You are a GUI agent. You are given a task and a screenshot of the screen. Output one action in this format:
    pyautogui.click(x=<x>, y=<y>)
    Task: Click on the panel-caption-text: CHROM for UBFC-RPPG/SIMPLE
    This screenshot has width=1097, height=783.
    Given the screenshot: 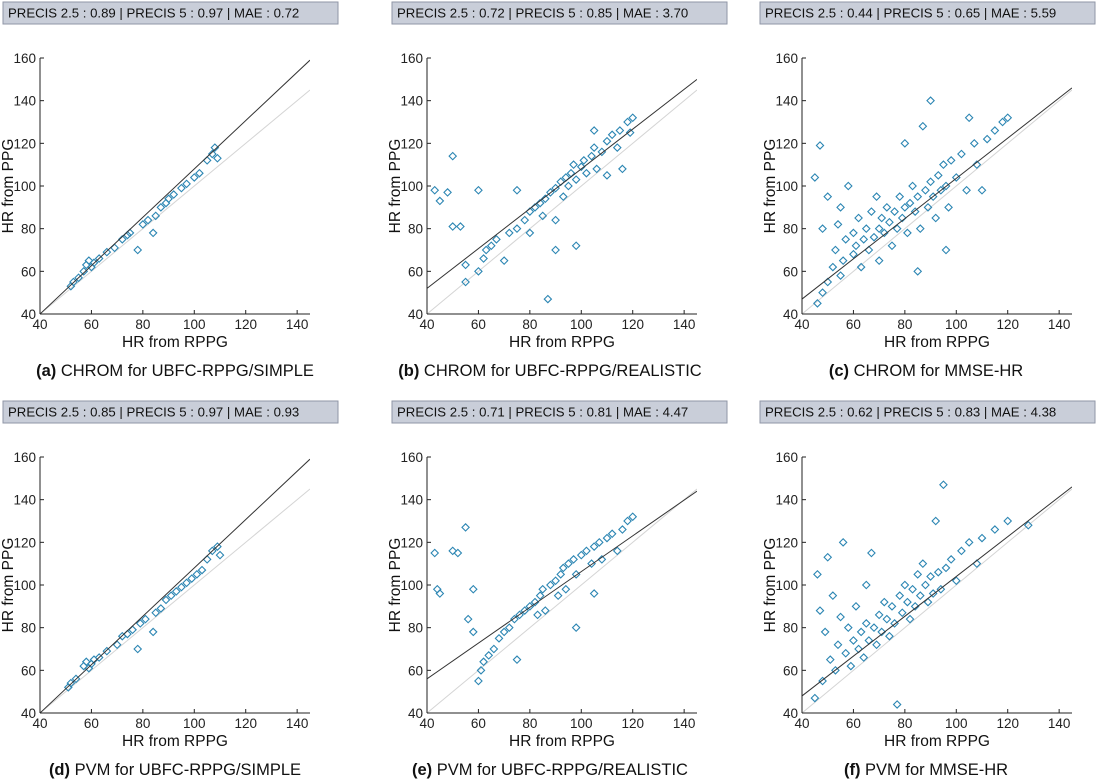 What is the action you would take?
    pyautogui.click(x=185, y=371)
    